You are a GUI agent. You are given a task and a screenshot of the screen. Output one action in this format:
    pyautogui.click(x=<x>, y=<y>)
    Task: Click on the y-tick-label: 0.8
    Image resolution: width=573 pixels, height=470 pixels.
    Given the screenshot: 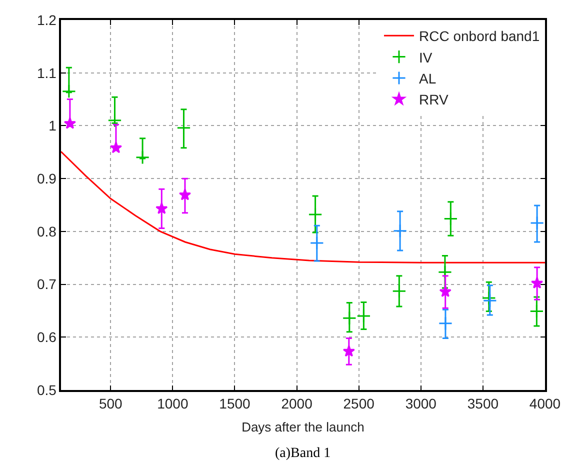 What is the action you would take?
    pyautogui.click(x=46, y=231)
    